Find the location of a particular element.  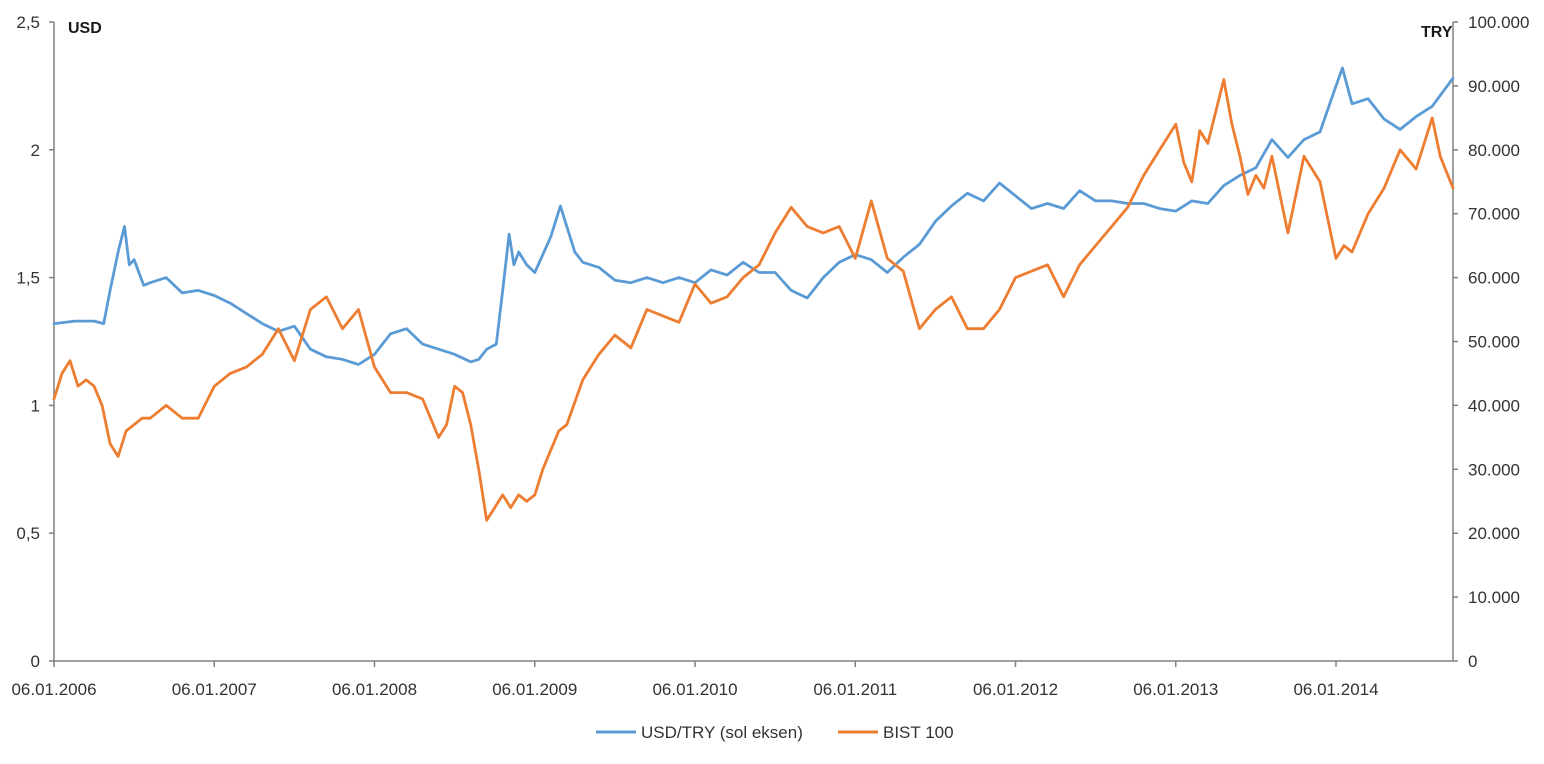

y-left-tick-label: 0 is located at coordinates (35, 661).